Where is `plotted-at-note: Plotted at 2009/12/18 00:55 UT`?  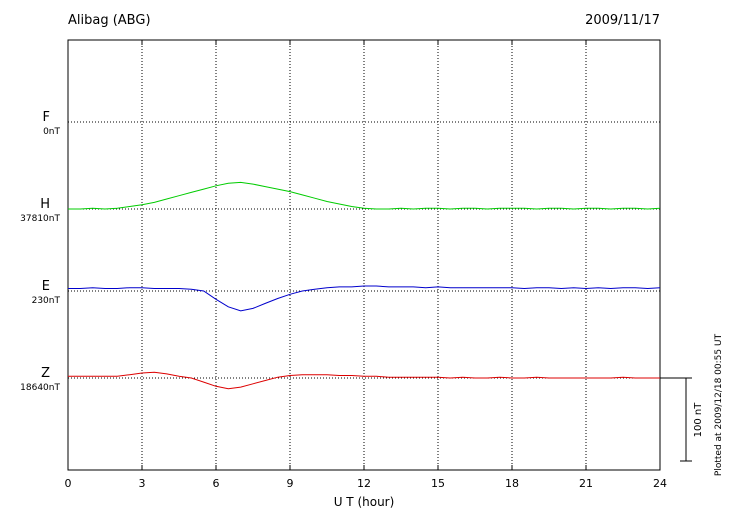 plotted-at-note: Plotted at 2009/12/18 00:55 UT is located at coordinates (719, 404).